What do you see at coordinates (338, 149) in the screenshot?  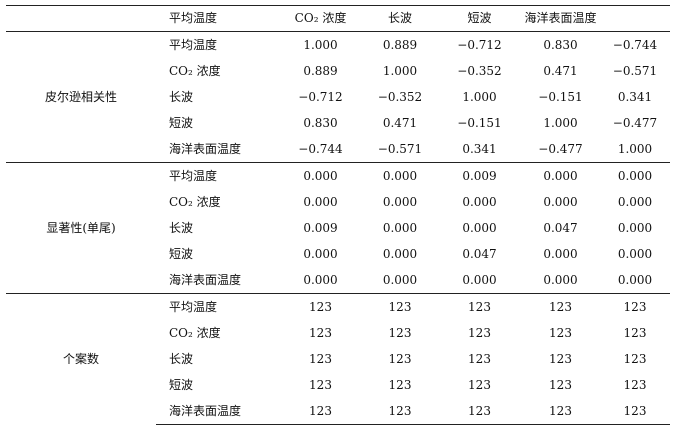 I see `table-row: 海洋表面温度 −0.744 −0.571 0.341 −0.477 1.000` at bounding box center [338, 149].